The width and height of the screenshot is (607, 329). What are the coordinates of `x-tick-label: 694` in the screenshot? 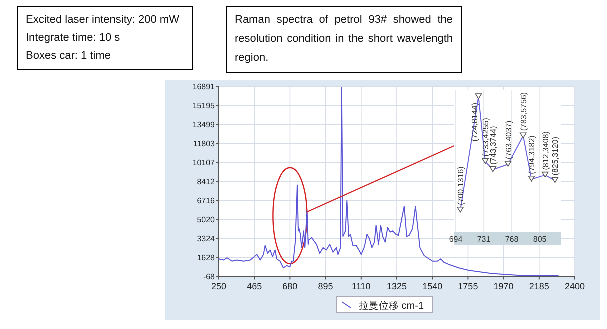 It's located at (456, 239).